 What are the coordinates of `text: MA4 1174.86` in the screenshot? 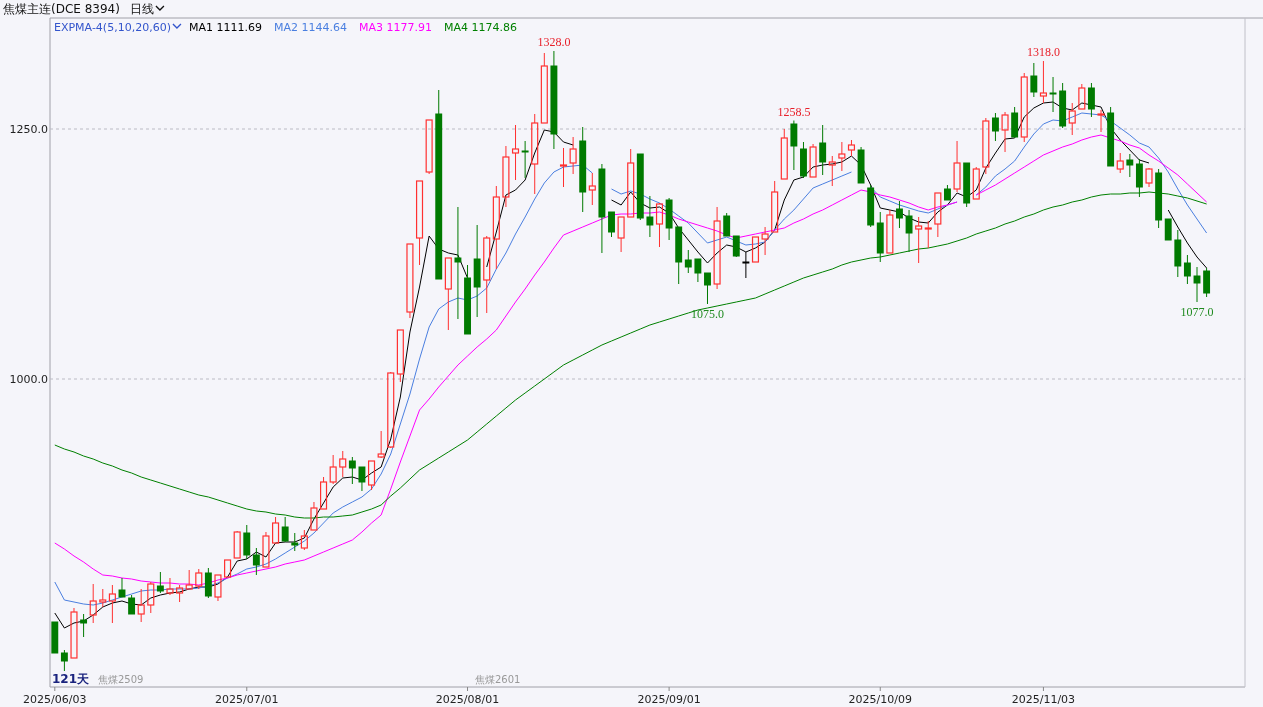 It's located at (480, 27).